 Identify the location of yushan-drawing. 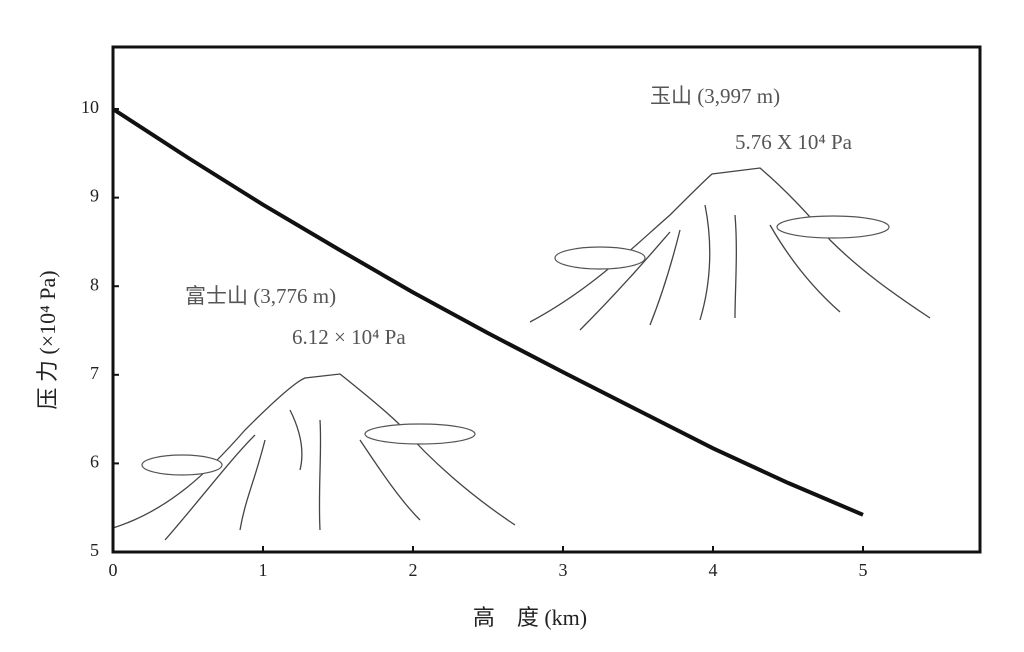
(730, 249).